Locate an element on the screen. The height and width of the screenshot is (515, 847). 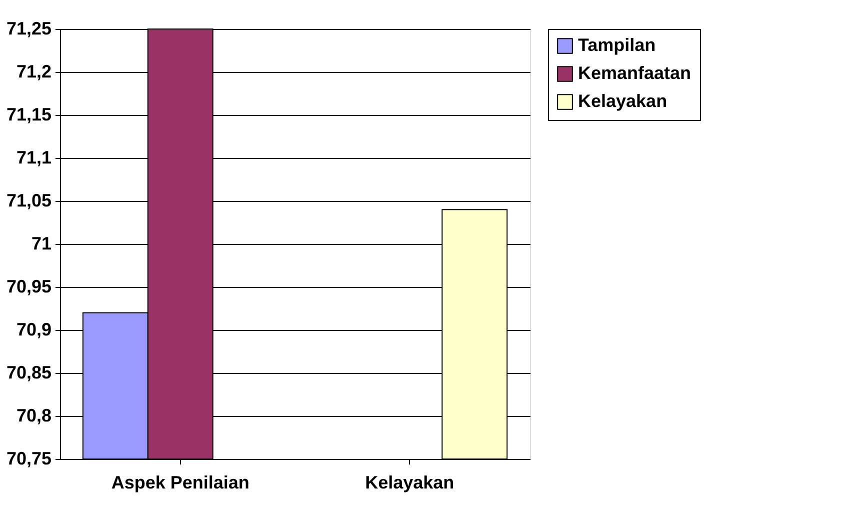
y-tick-label: 70,8 is located at coordinates (34, 416).